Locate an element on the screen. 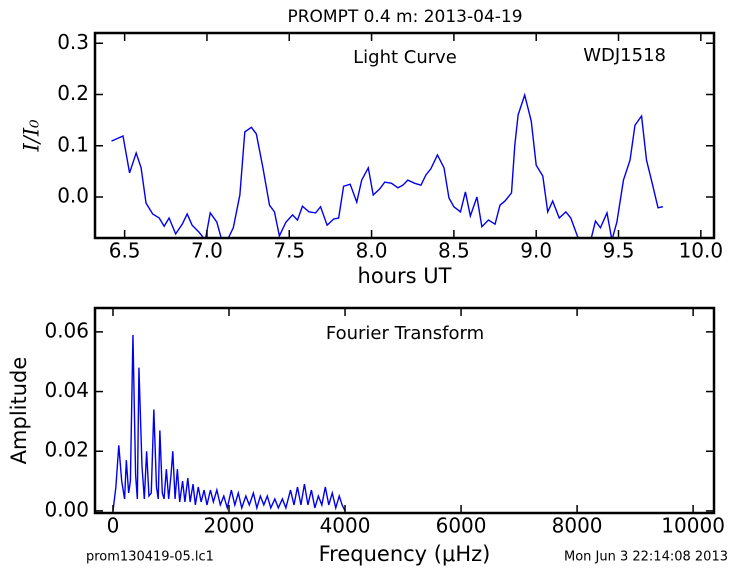  y-axis-label: I/I₀ is located at coordinates (32, 136).